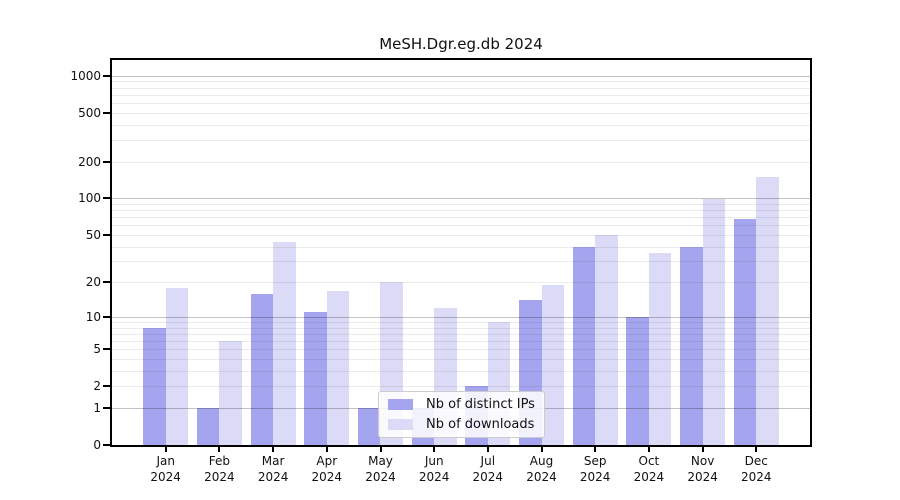  I want to click on legend-label-downloads: Nb of downloads, so click(480, 424).